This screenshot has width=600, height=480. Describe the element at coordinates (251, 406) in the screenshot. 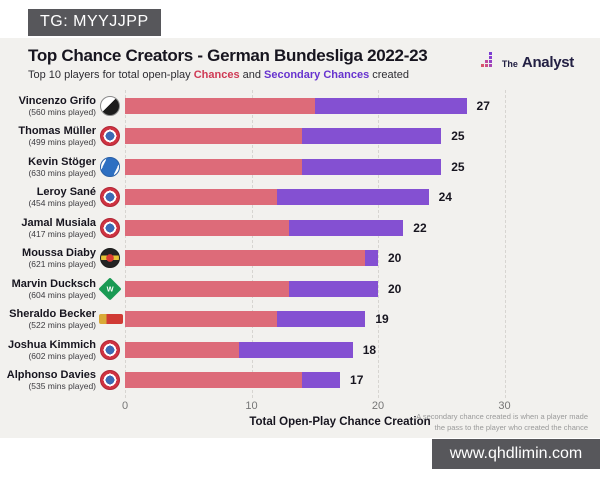

I see `x-tick-10: 10` at that location.